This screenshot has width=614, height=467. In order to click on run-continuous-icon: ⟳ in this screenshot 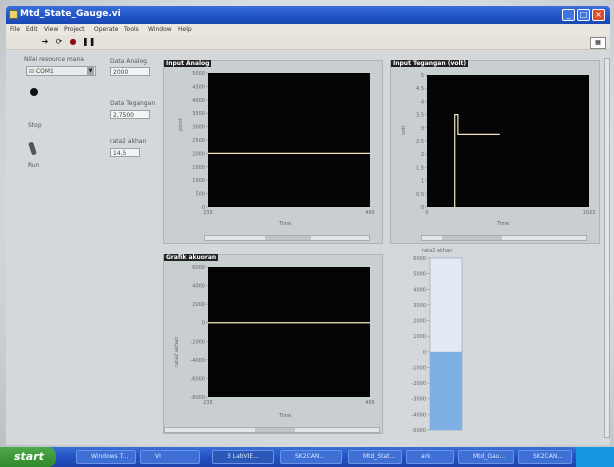, I will do `click(59, 41)`.